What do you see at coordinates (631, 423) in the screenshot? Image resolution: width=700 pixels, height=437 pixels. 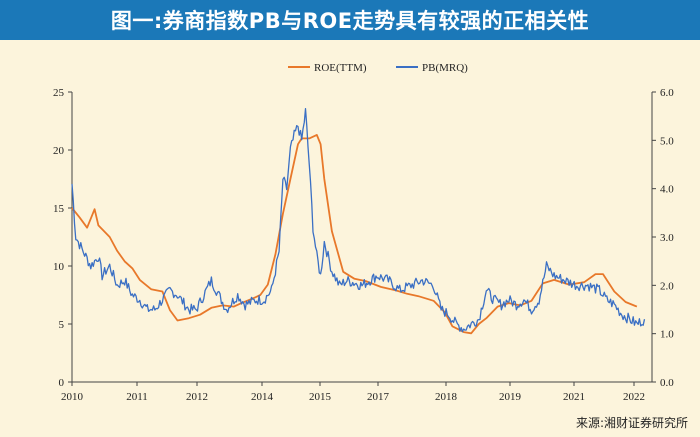 I see `source-note: 来源:湘财证券研究所` at bounding box center [631, 423].